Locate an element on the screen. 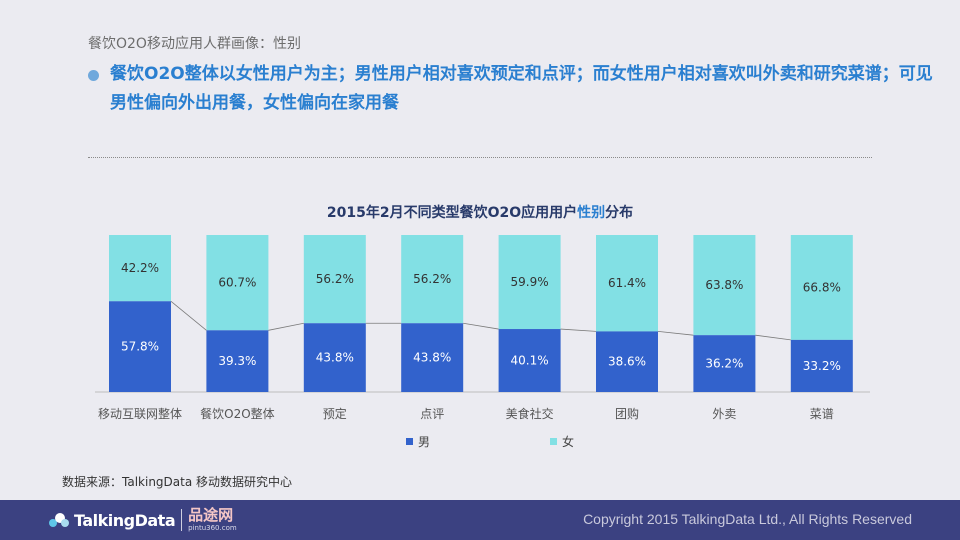 Image resolution: width=960 pixels, height=540 pixels. data-label-female: 42.2% is located at coordinates (140, 268).